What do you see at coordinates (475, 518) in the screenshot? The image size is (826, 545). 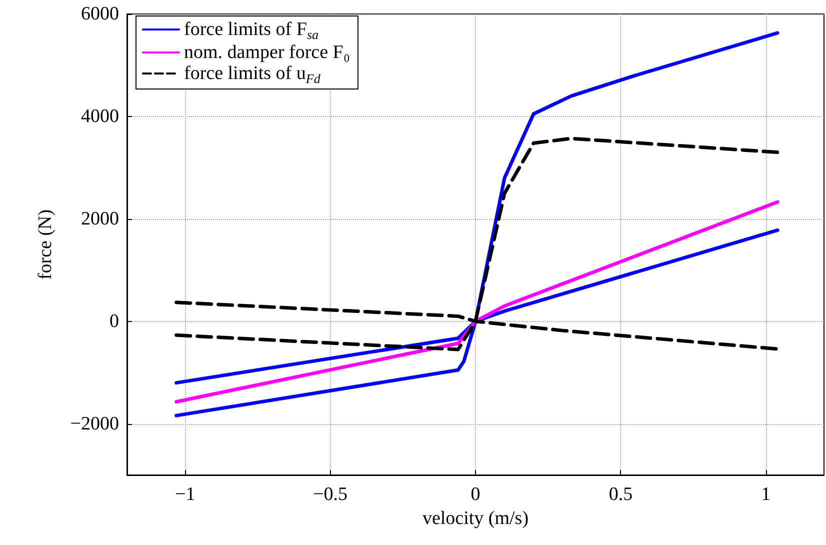 I see `x-axis-title: velocity (m/s)` at bounding box center [475, 518].